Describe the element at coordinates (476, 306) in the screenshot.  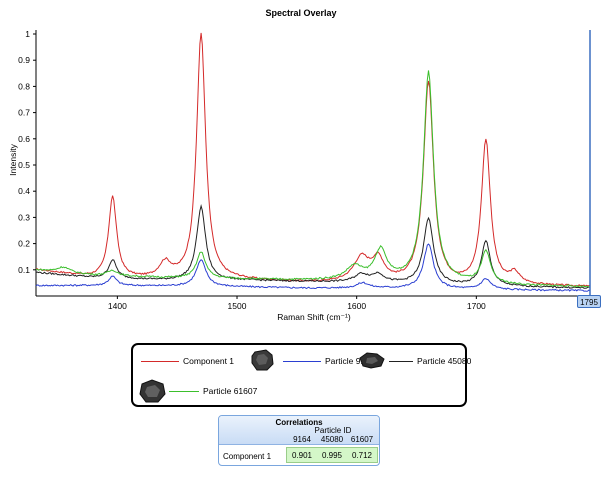
I see `x-tick-label: 1700` at that location.